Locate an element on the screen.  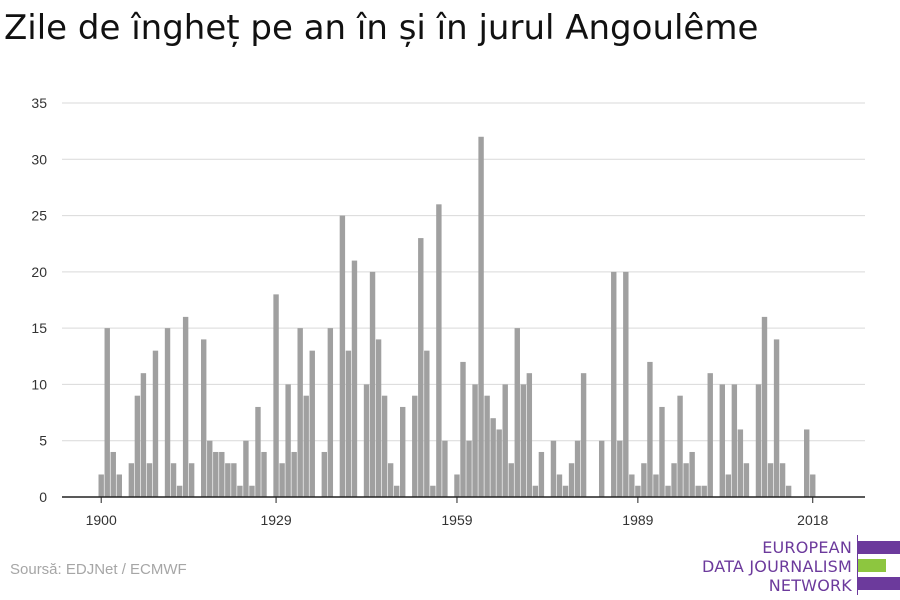
x-tick-label: 2018 is located at coordinates (812, 520).